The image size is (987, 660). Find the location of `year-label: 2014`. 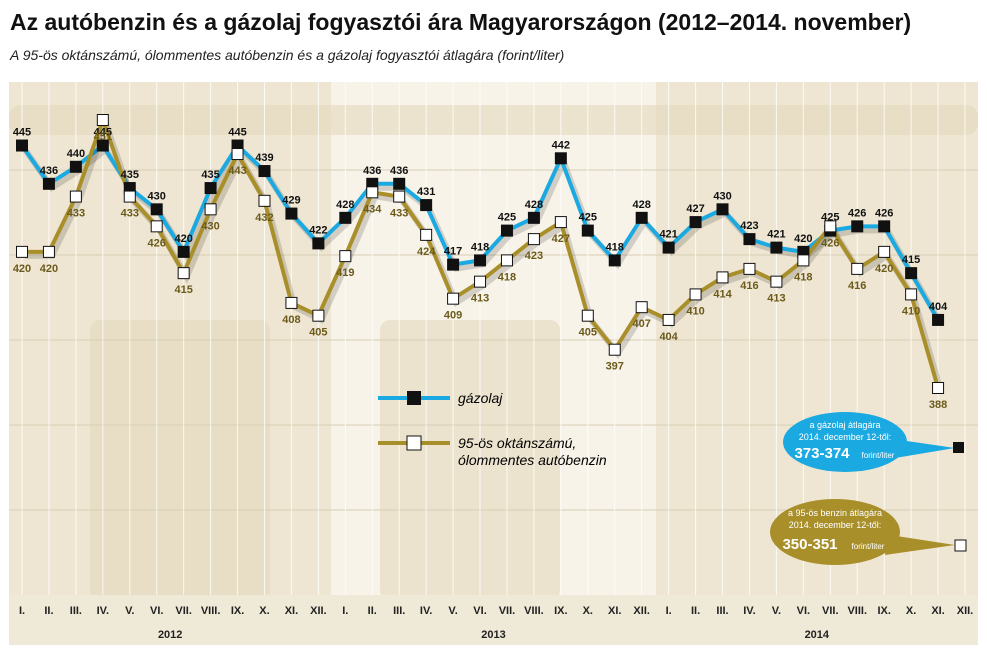

year-label: 2014 is located at coordinates (817, 635).